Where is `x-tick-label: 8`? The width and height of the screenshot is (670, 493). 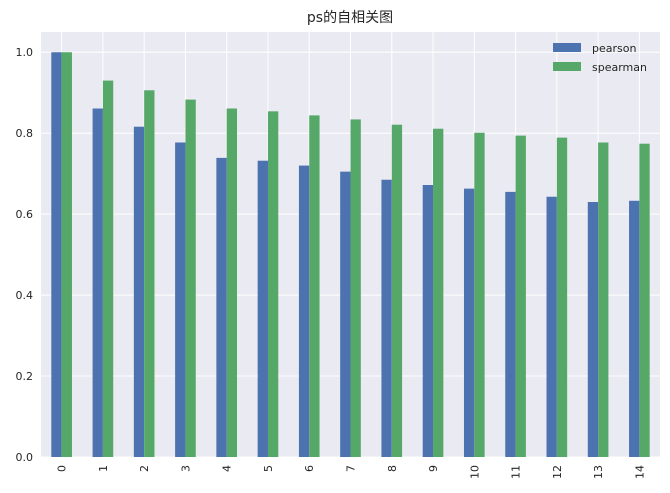
x-tick-label: 8 is located at coordinates (392, 468).